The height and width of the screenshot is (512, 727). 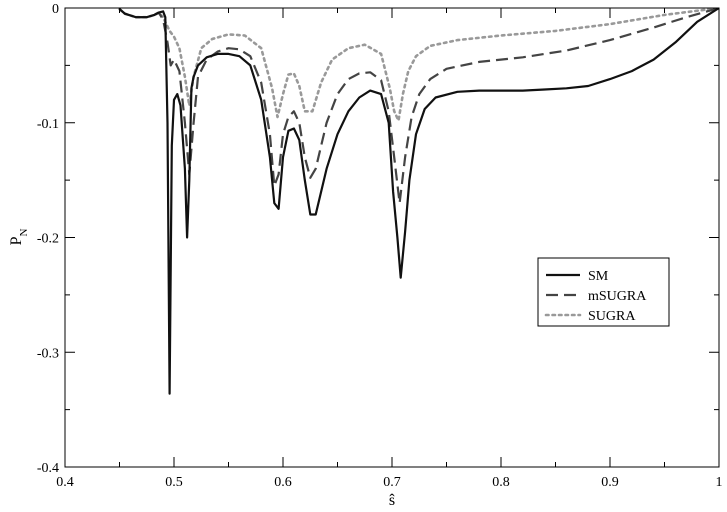 I want to click on y-axis-label-sub: N, so click(x=24, y=233).